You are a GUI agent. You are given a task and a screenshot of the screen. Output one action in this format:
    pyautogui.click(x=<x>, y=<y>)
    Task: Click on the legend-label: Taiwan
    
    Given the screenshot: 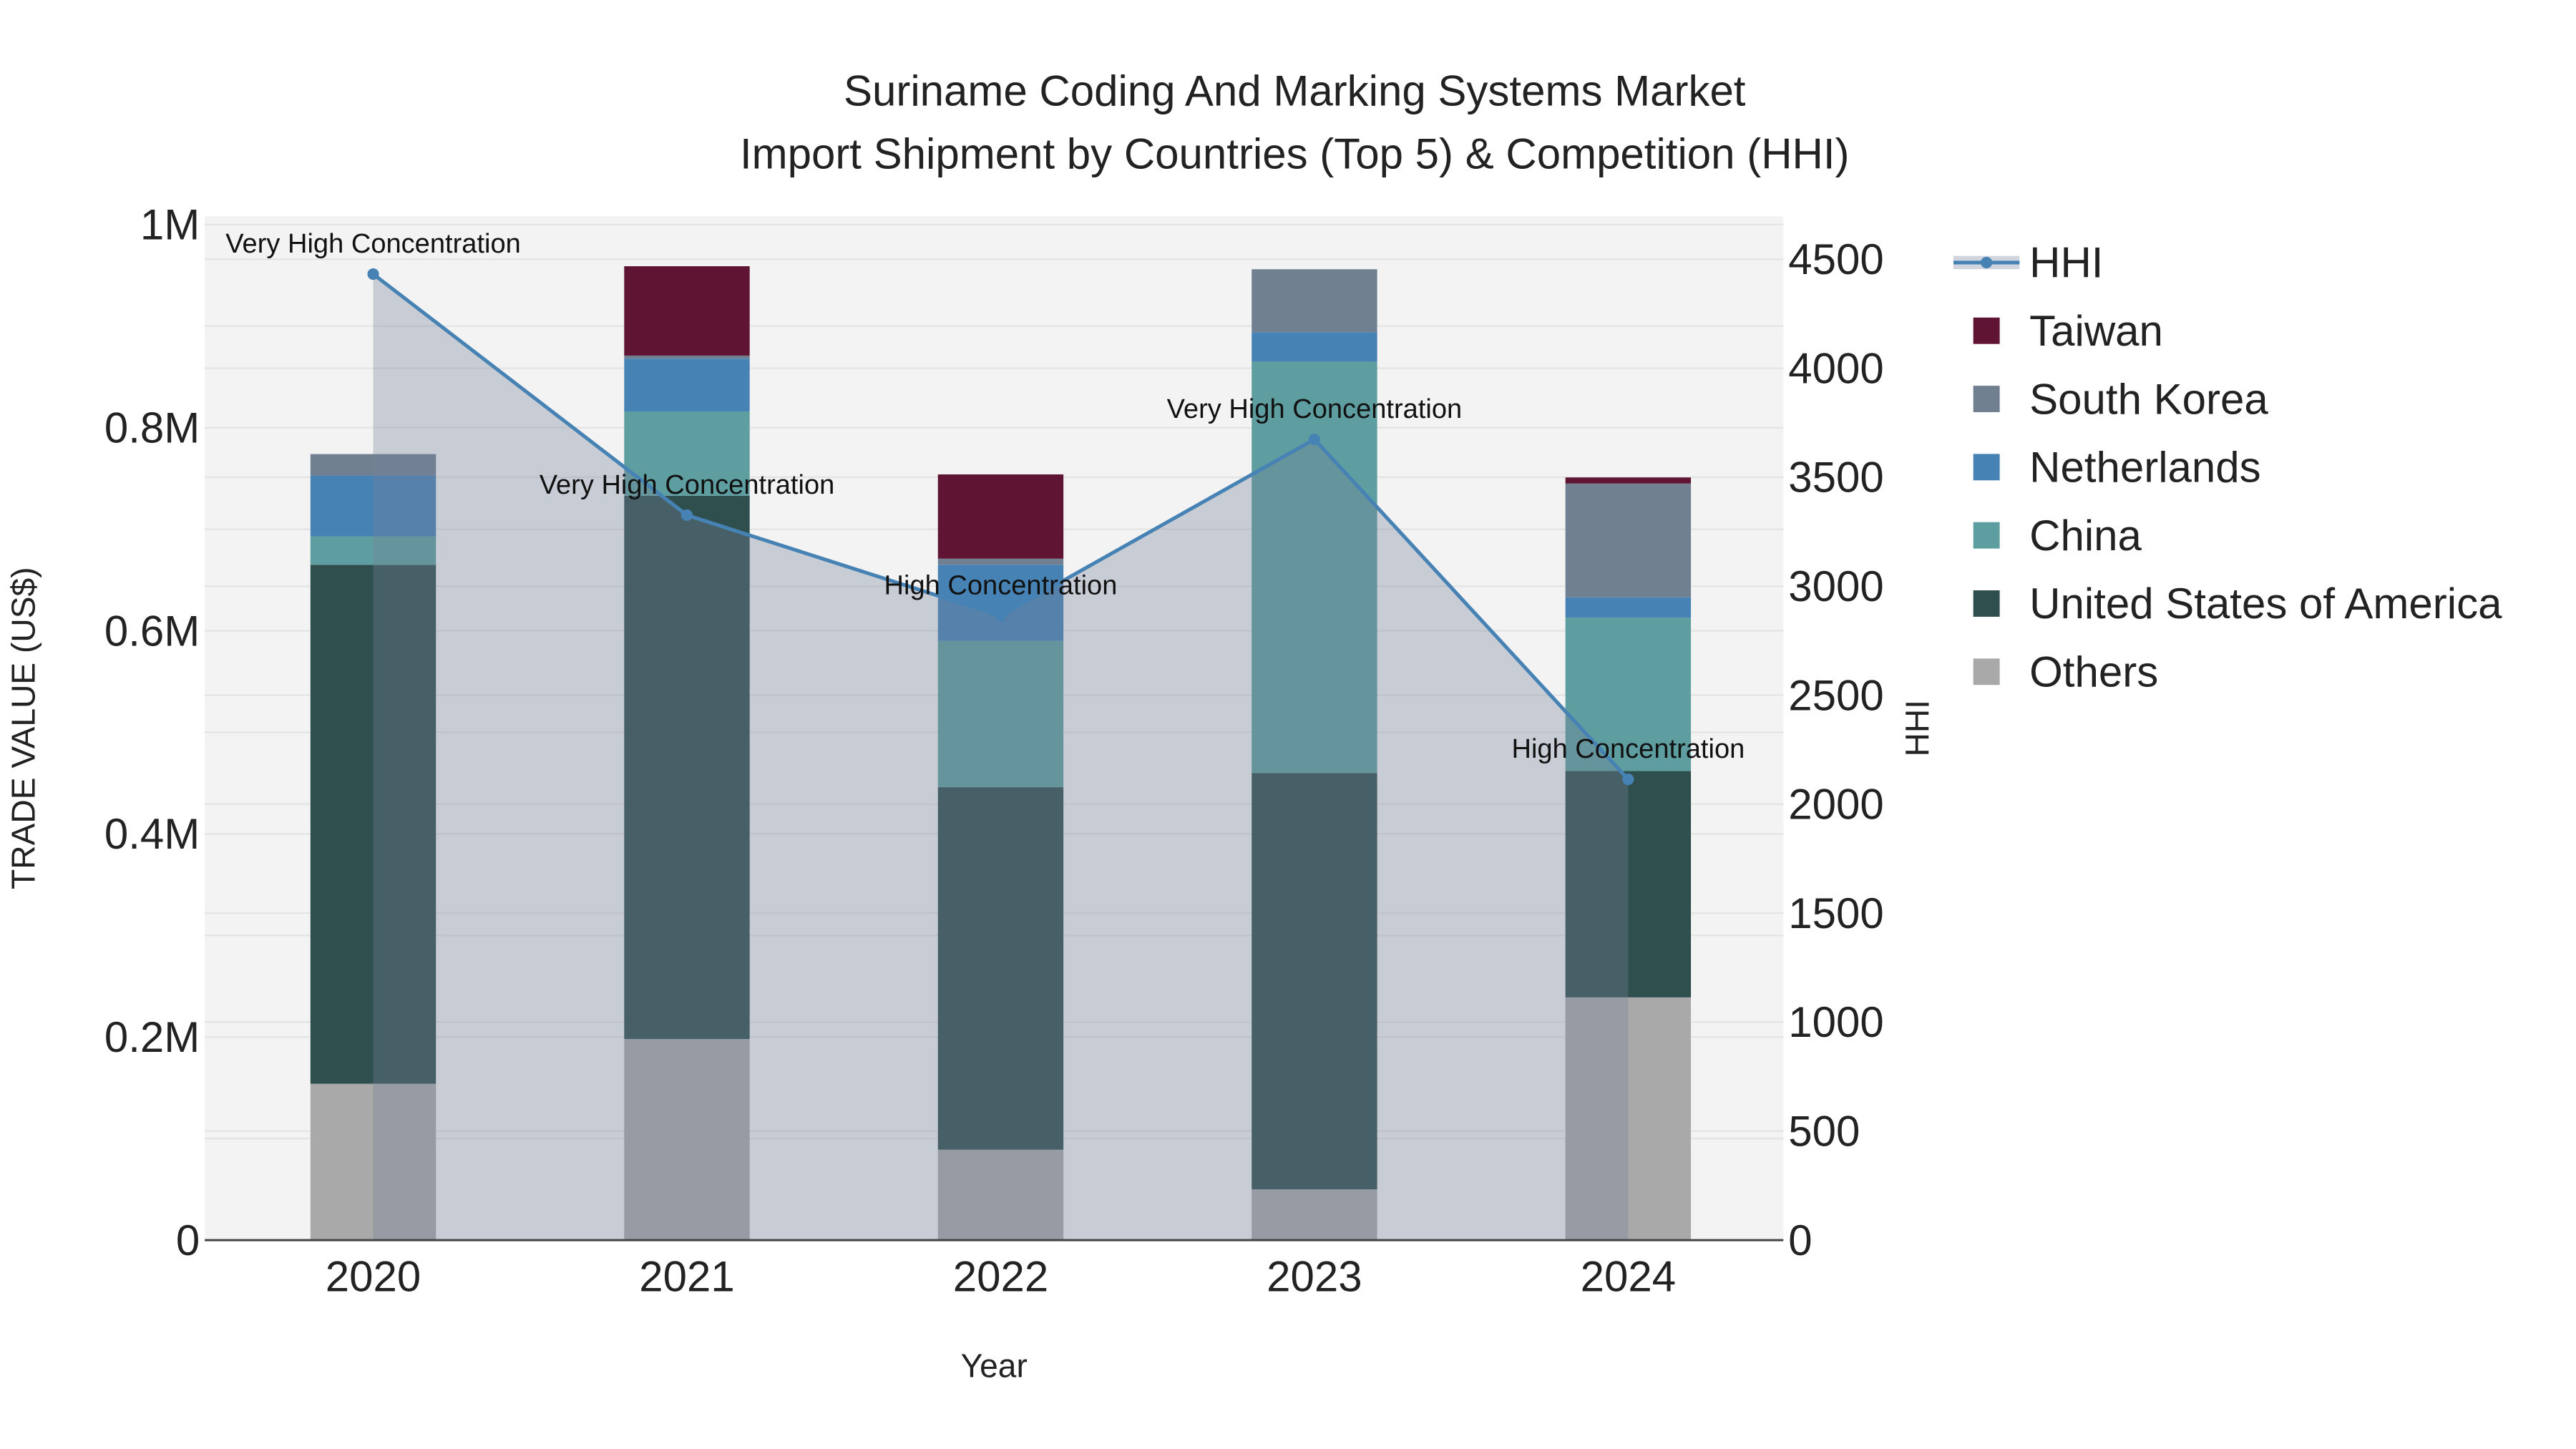 What is the action you would take?
    pyautogui.click(x=2096, y=331)
    